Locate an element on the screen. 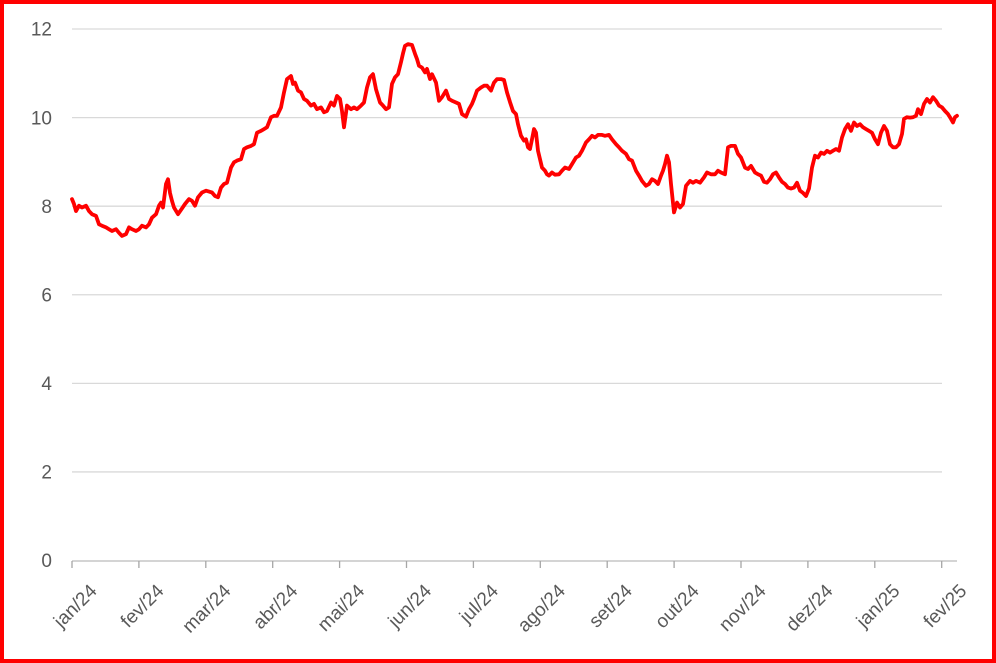 The image size is (996, 663). y-tick-label: 4 is located at coordinates (46, 384).